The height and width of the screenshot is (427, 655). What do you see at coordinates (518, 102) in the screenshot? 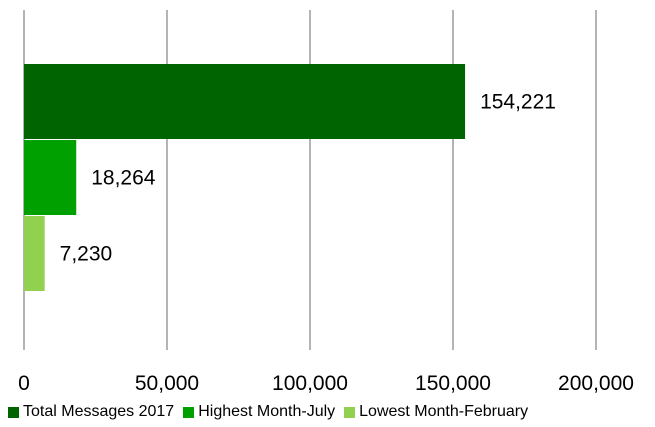
I see `data-label: 154,221` at bounding box center [518, 102].